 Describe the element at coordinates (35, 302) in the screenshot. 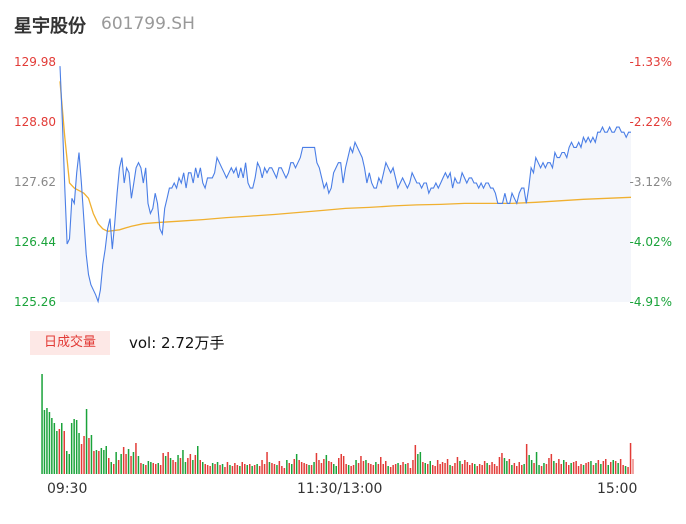

I see `y-left-tick: 125.26` at that location.